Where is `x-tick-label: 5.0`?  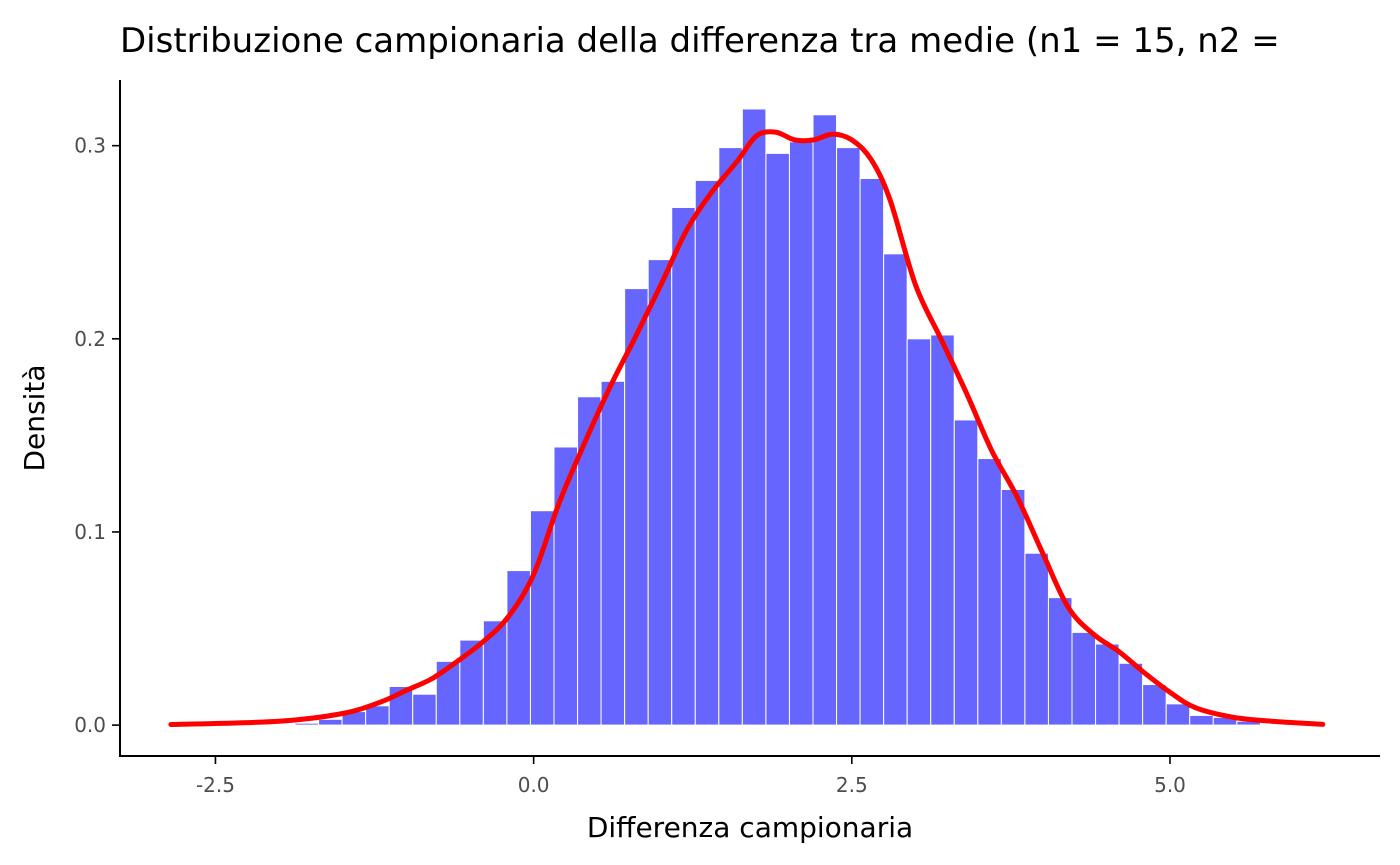 x-tick-label: 5.0 is located at coordinates (1170, 785).